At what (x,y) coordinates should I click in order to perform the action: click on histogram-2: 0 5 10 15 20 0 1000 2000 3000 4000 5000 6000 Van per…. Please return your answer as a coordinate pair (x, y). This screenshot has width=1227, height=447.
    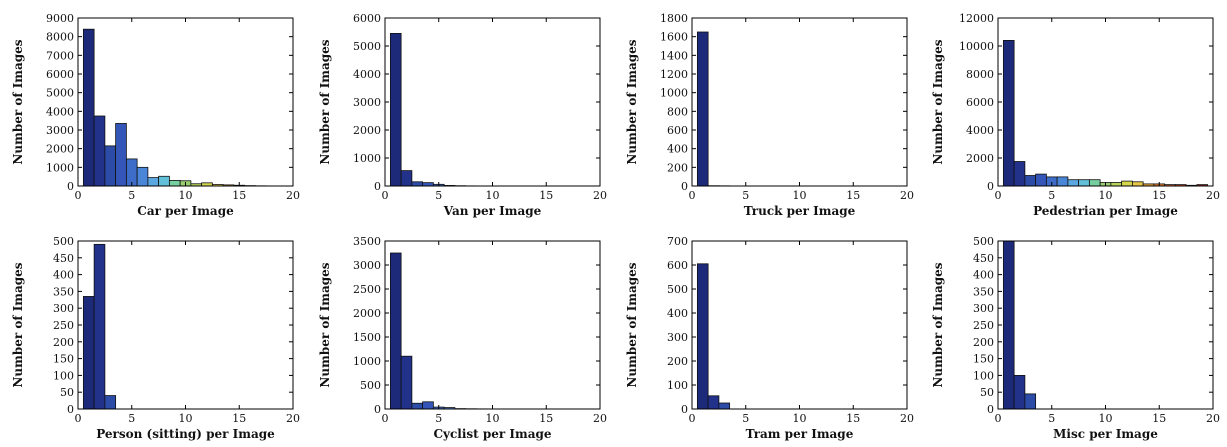
    Looking at the image, I should click on (460, 111).